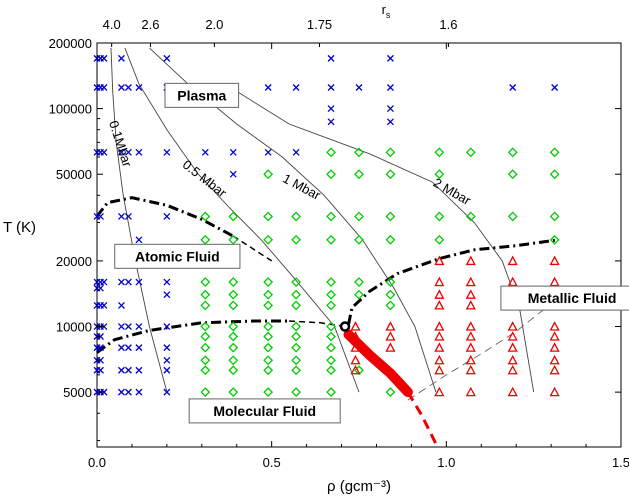 This screenshot has width=629, height=502. What do you see at coordinates (386, 11) in the screenshot?
I see `top-axis-title: rs` at bounding box center [386, 11].